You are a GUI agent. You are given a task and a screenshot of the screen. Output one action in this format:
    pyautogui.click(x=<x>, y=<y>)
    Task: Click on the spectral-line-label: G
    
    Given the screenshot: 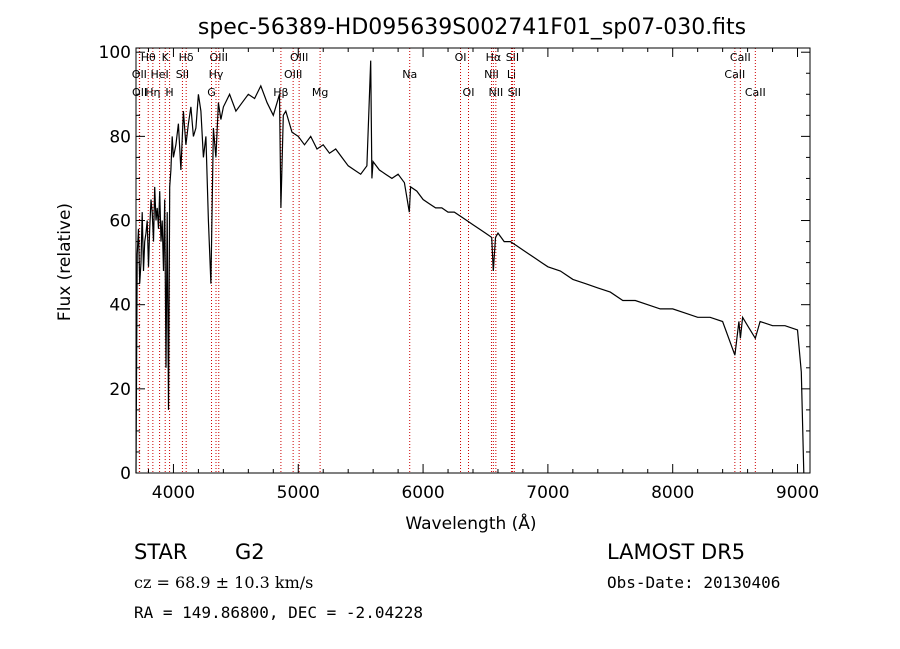 What is the action you would take?
    pyautogui.click(x=211, y=92)
    